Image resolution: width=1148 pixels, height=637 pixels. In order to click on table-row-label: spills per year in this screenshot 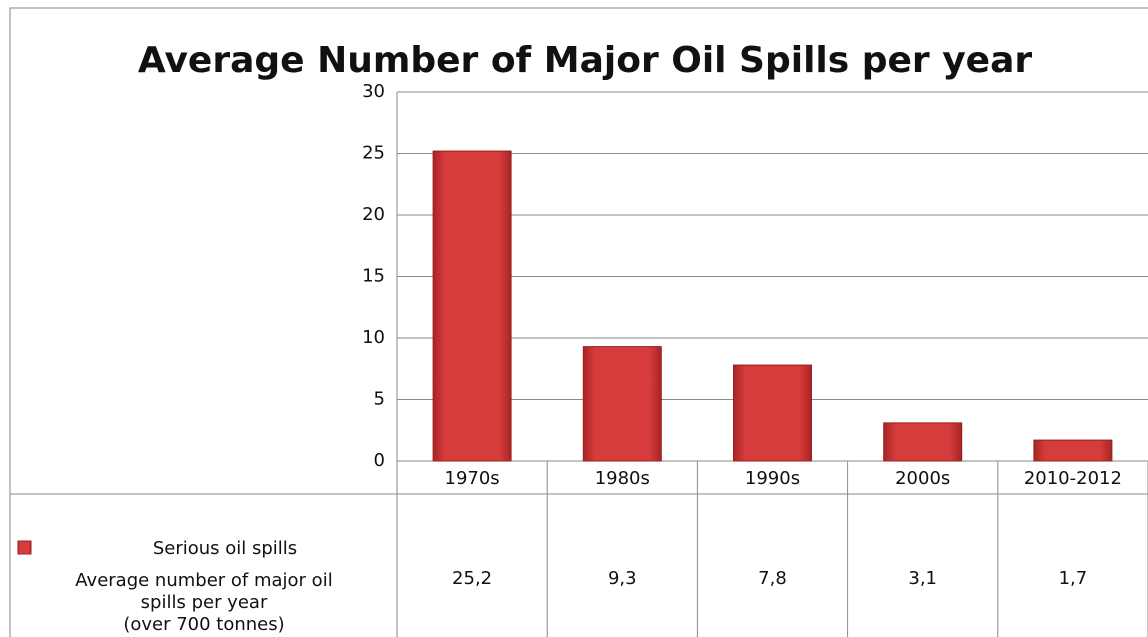, I will do `click(204, 602)`.